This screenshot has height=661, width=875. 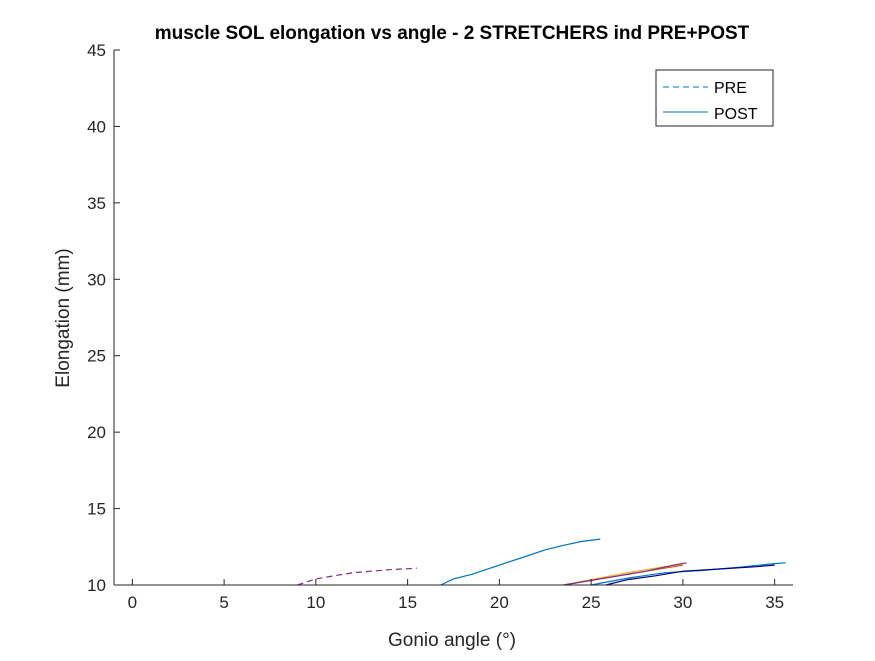 I want to click on x-tick-label: 35, so click(x=774, y=602).